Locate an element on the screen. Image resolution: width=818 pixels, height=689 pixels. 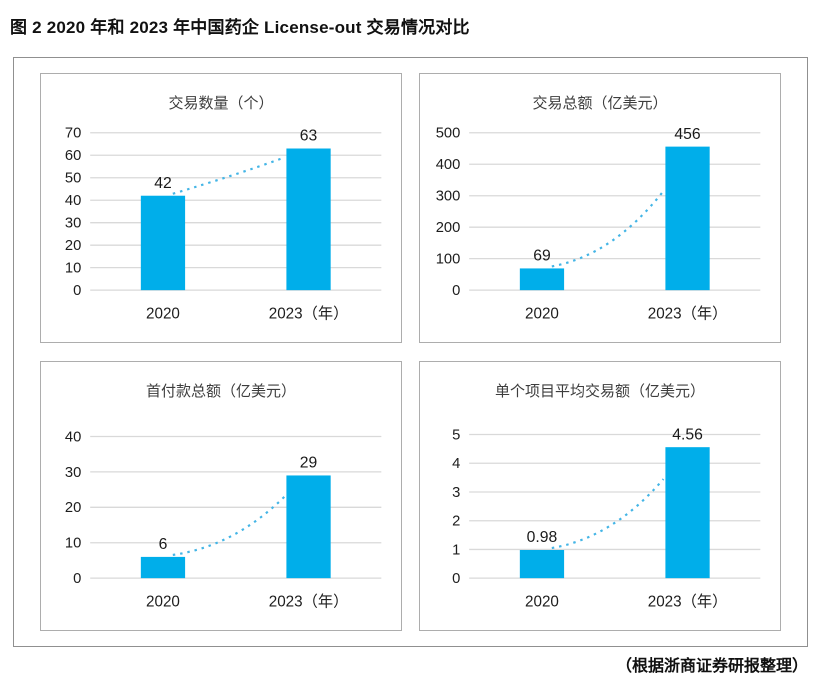
bar-chart-deal-count: 0 10 20 30 40 50 60 70 42 2020 63 2023（年） is located at coordinates (223, 224).